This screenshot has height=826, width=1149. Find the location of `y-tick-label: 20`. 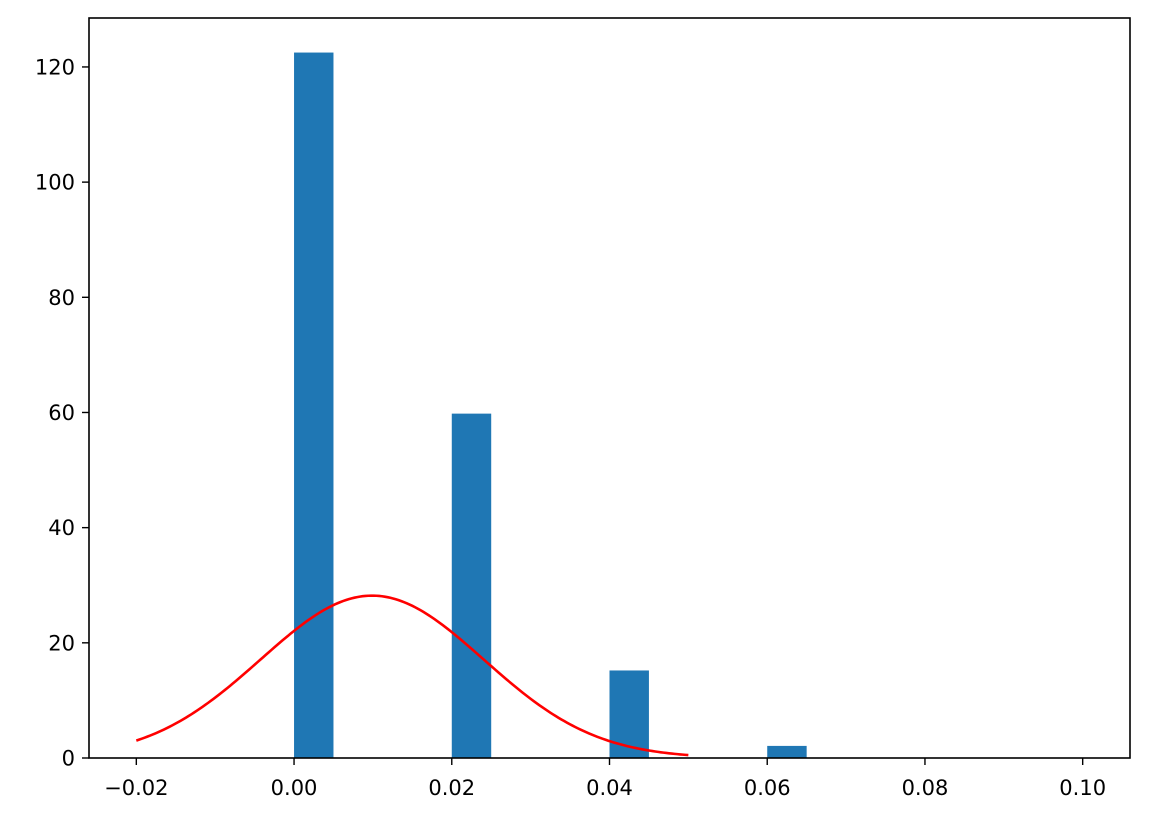

y-tick-label: 20 is located at coordinates (61, 643).